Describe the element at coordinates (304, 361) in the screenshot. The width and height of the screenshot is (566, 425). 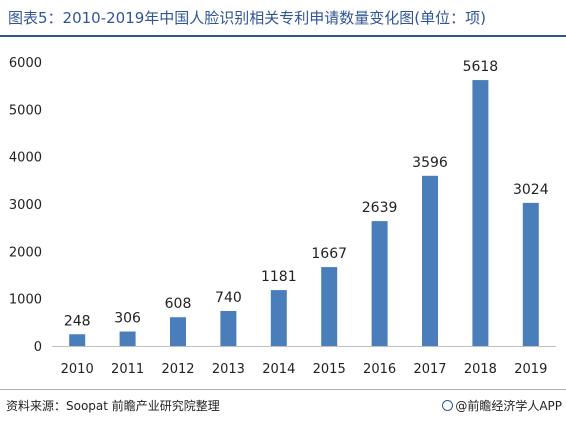
I see `x-axis: 2010 2011 2012 2013 2014 2015 2016 2017 2018 2019` at that location.